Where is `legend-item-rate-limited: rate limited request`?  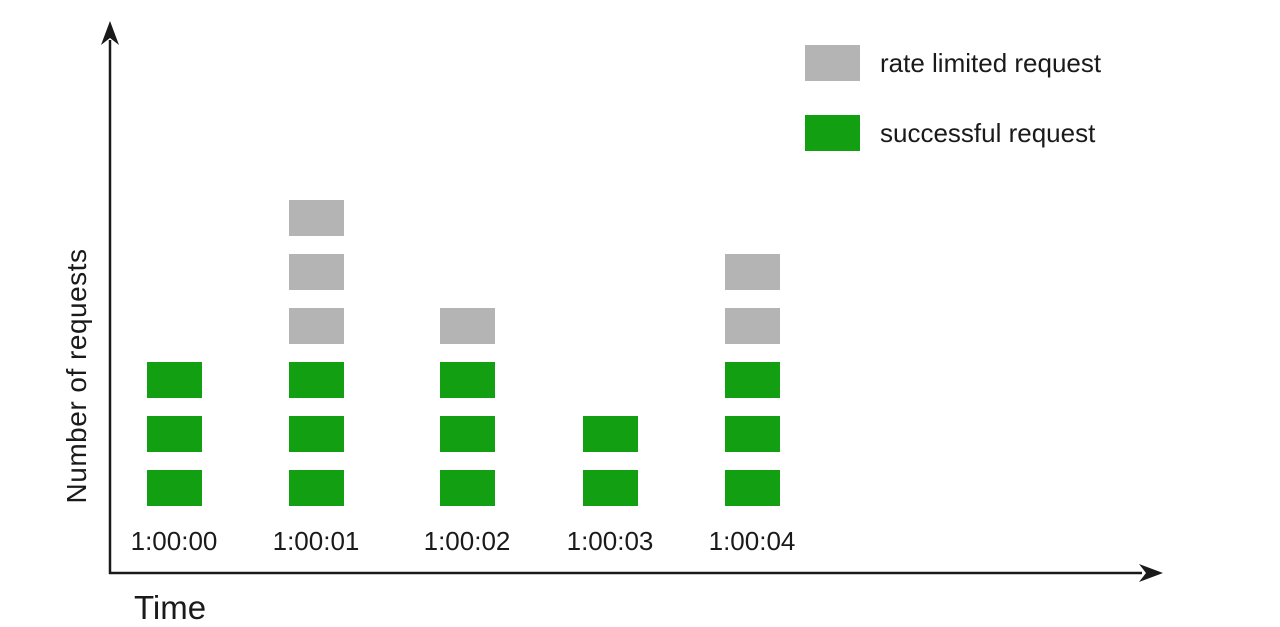 legend-item-rate-limited: rate limited request is located at coordinates (953, 63).